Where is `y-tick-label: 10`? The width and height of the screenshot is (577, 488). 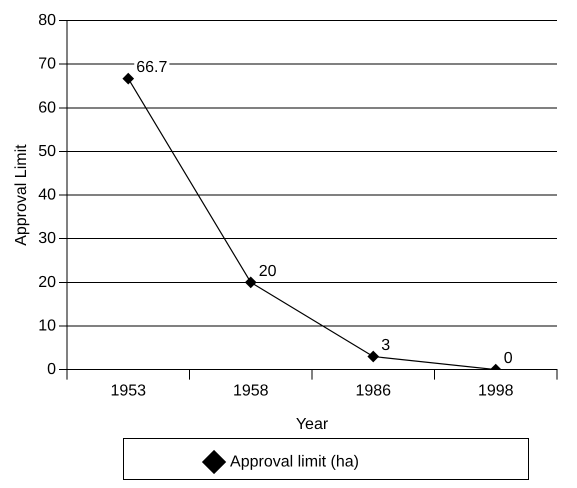
y-tick-label: 10 is located at coordinates (47, 325).